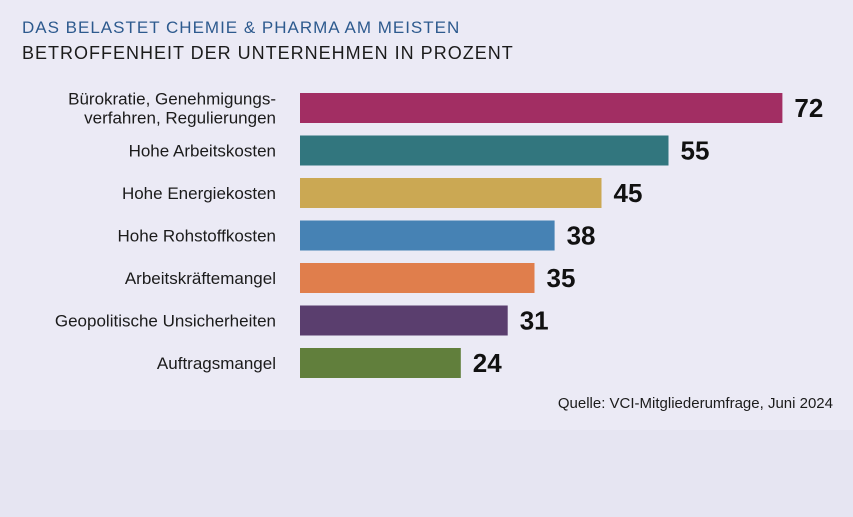 This screenshot has height=517, width=853. I want to click on bar-value-label: 35, so click(561, 278).